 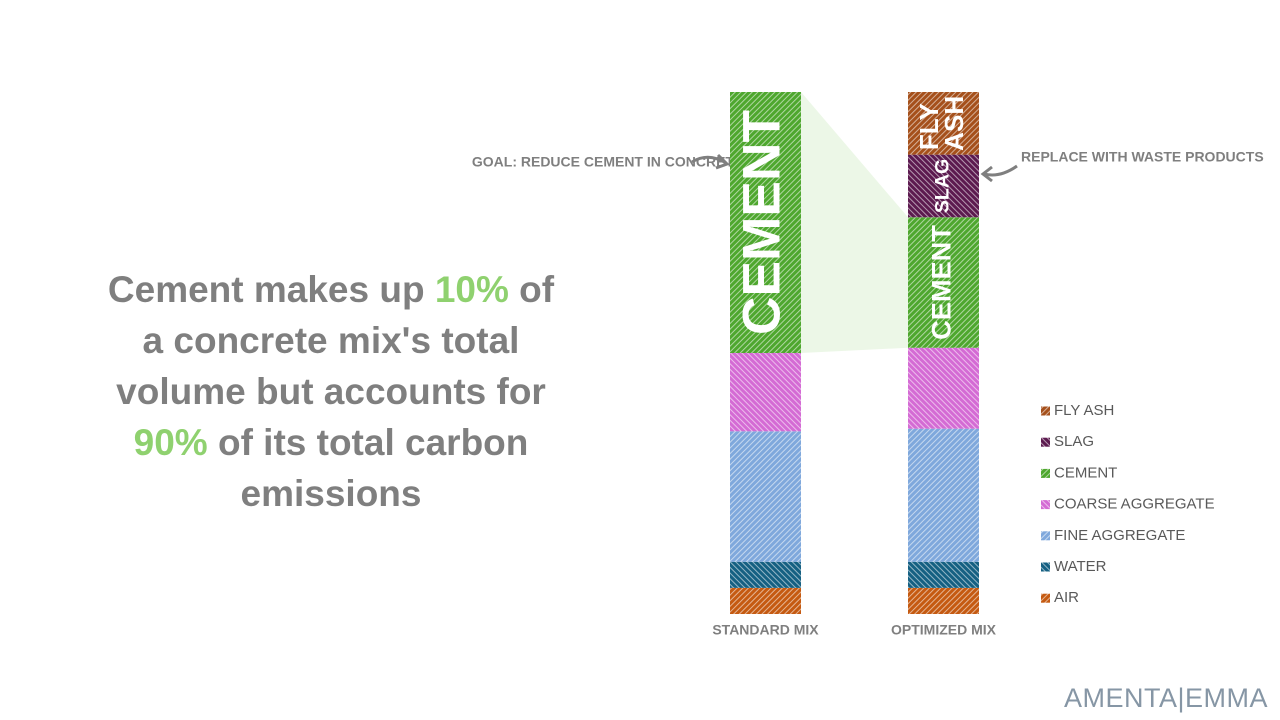 I want to click on connector, so click(x=854, y=222).